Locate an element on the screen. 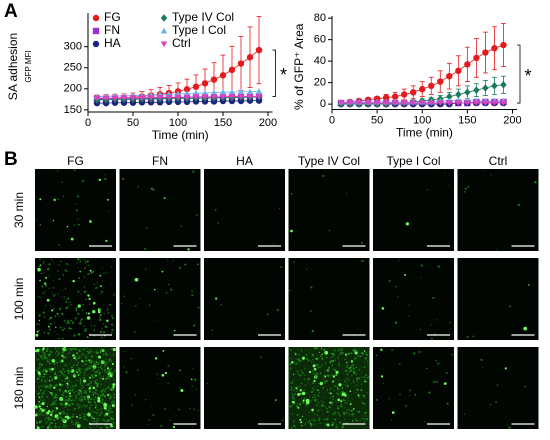 This screenshot has width=550, height=440. image-bg is located at coordinates (329, 299).